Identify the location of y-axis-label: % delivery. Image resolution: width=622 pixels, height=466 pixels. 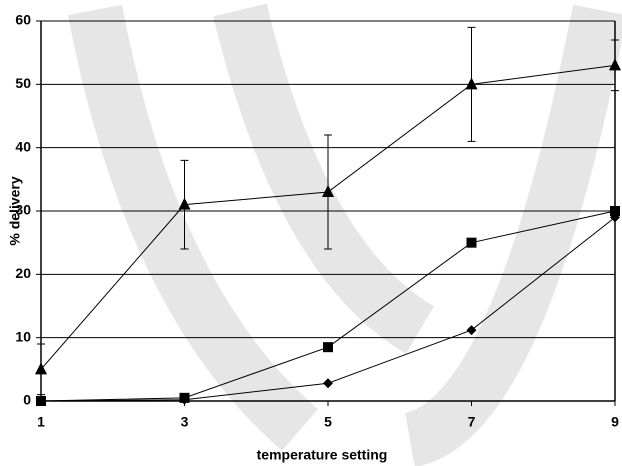
(15, 210).